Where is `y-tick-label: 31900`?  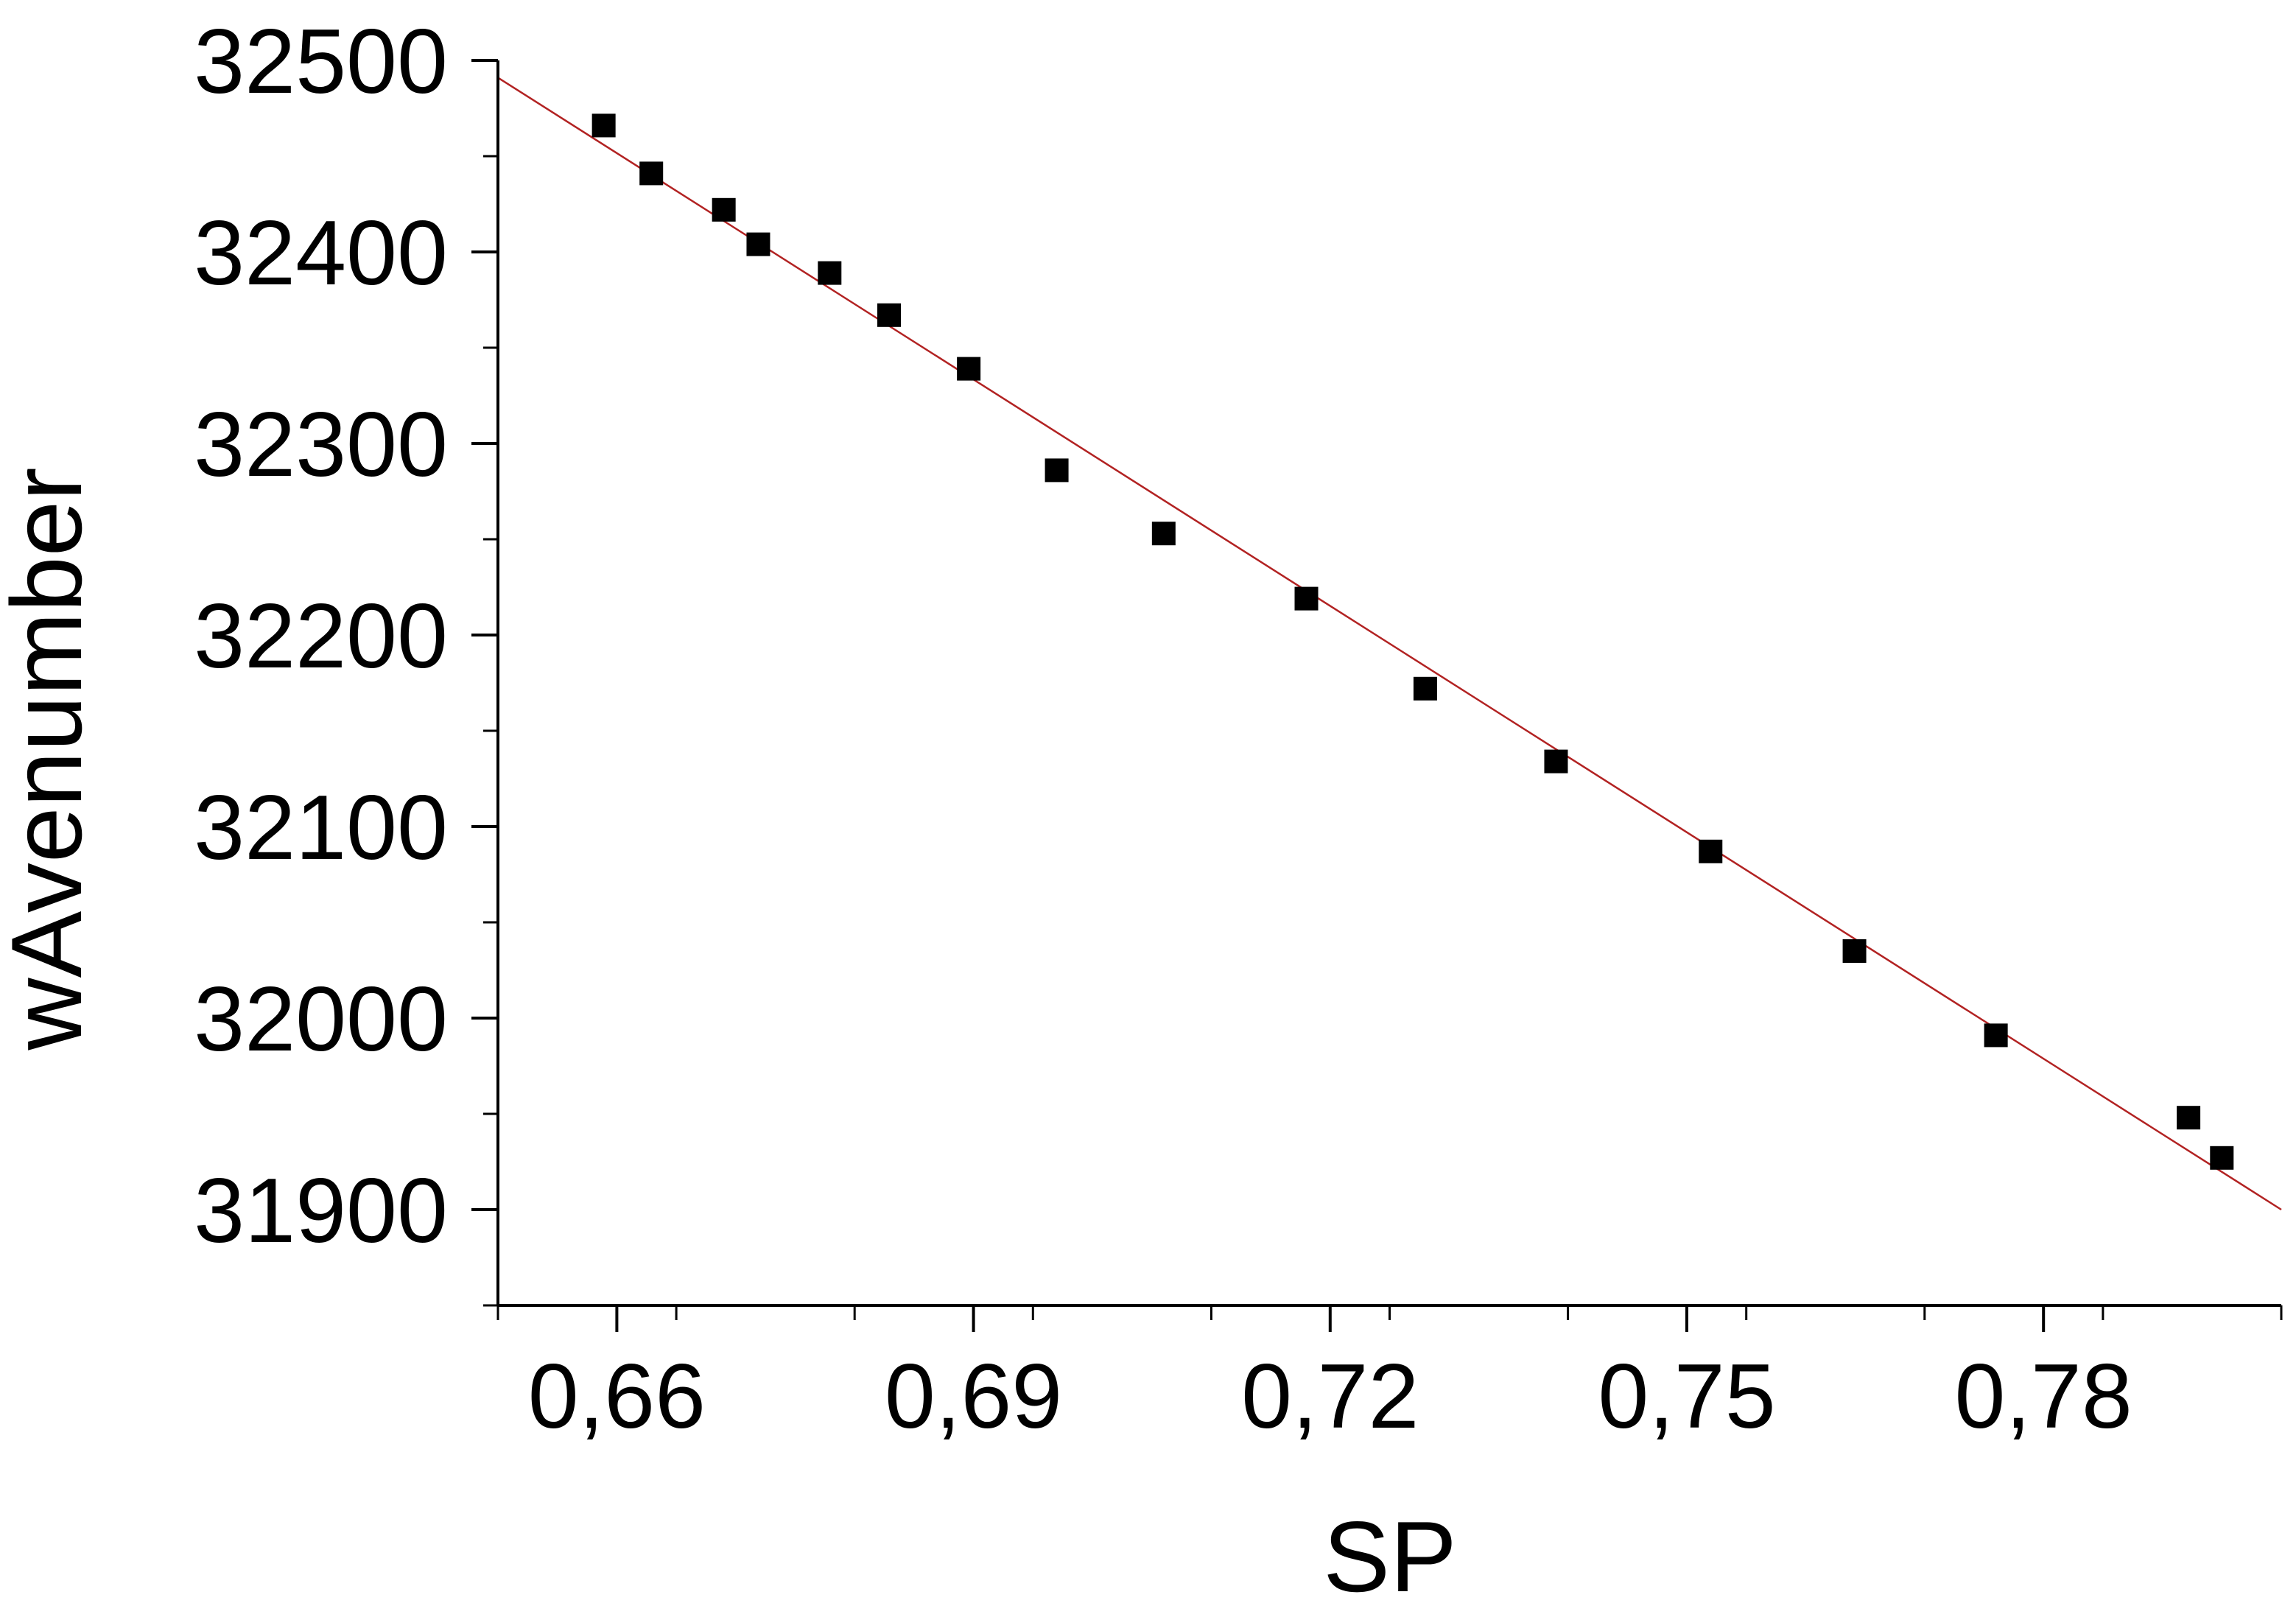
y-tick-label: 31900 is located at coordinates (321, 1211).